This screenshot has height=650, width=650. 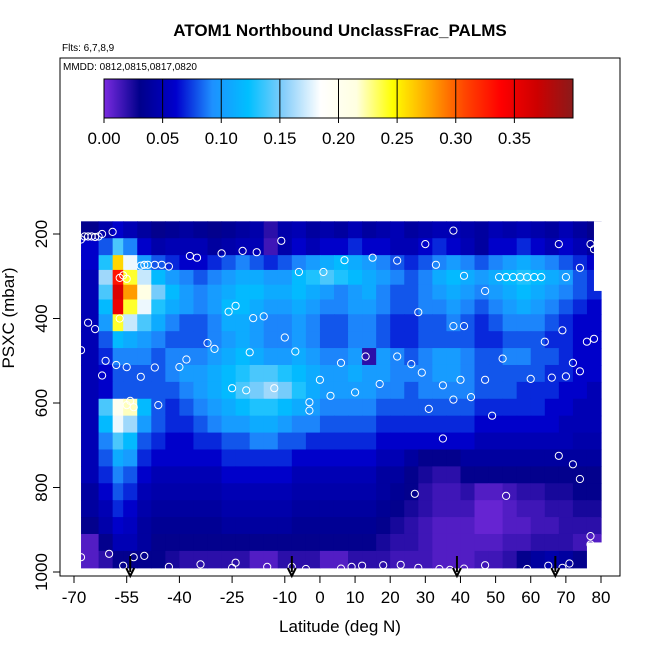 I want to click on colorbar-tick-label: 0.25, so click(x=397, y=138).